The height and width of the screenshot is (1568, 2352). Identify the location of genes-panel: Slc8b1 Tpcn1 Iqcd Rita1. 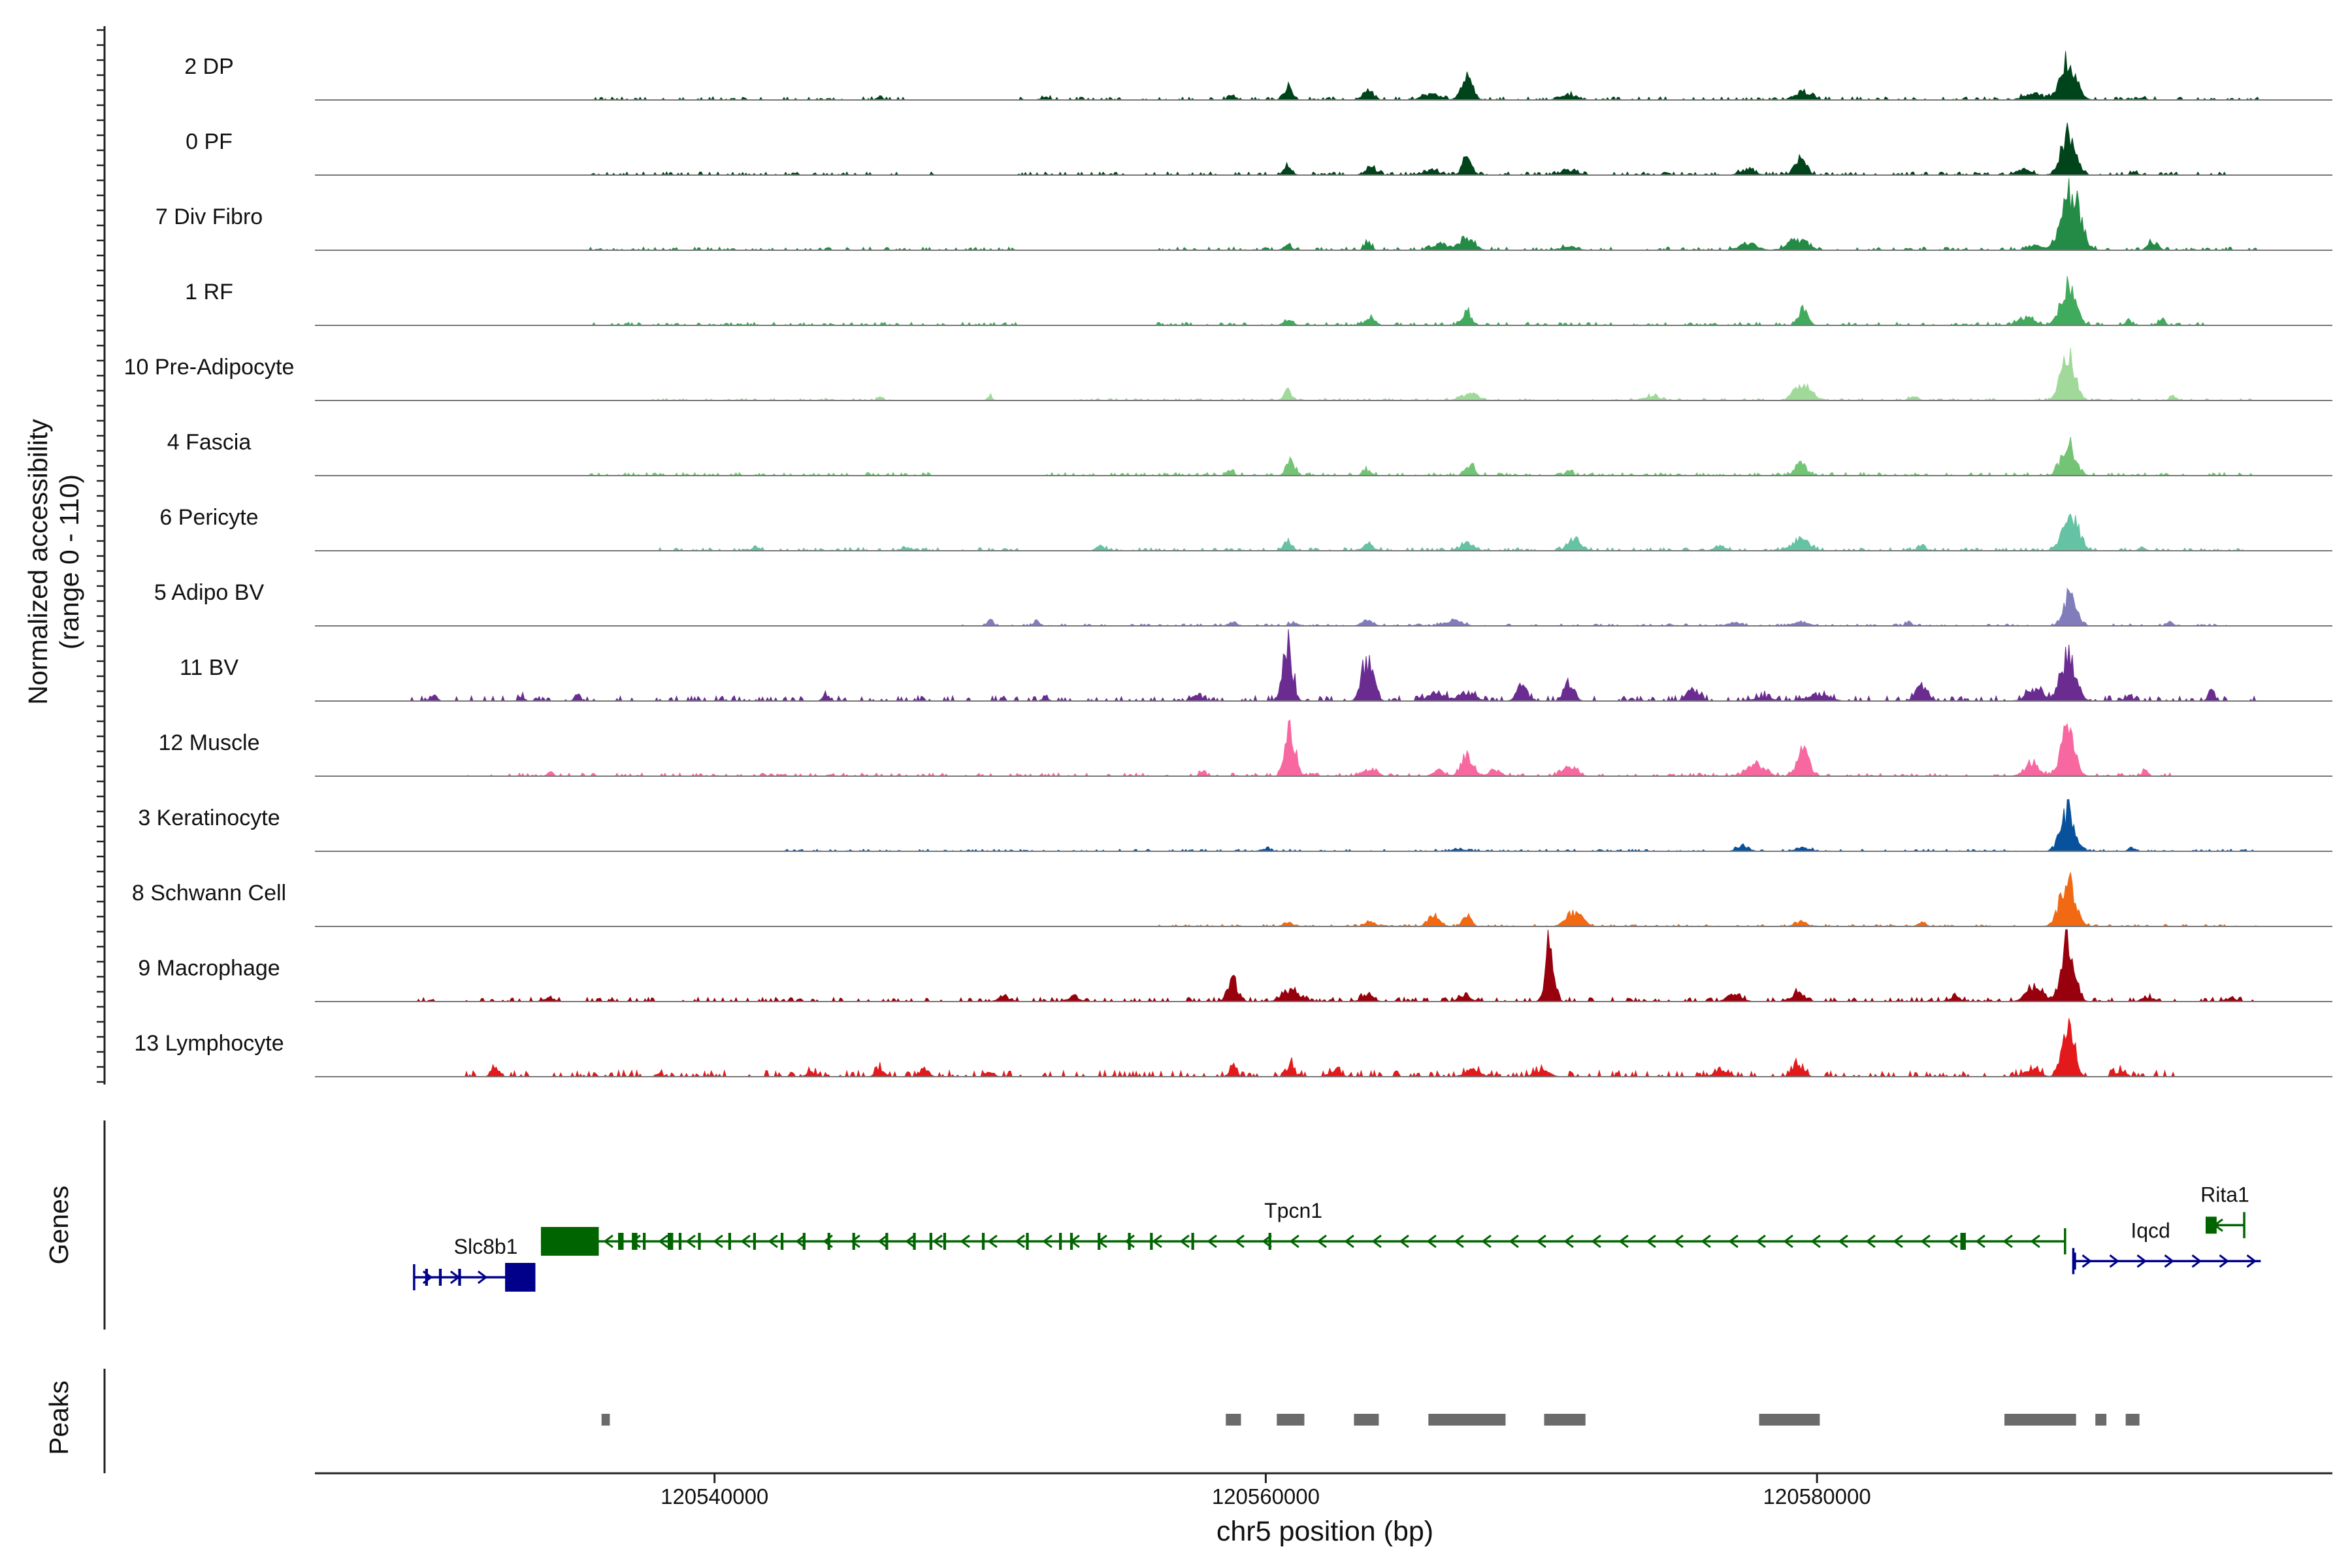
(1182, 1225).